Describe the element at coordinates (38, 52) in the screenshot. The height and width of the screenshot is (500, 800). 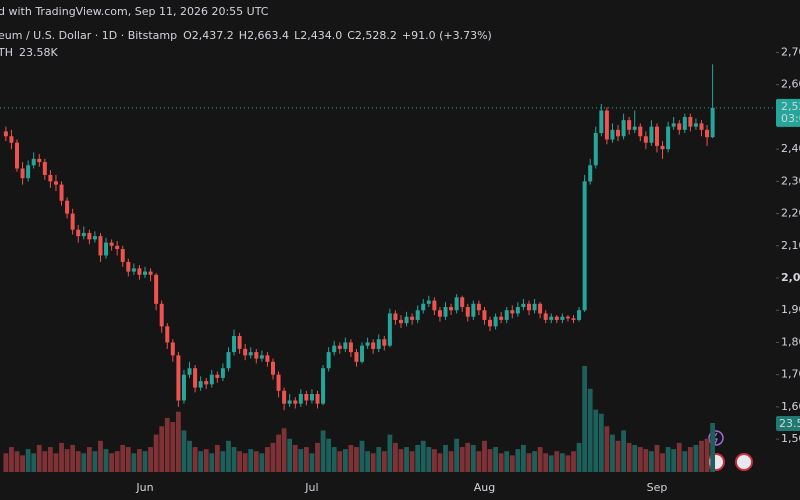
I see `volume-value: 23.58K` at that location.